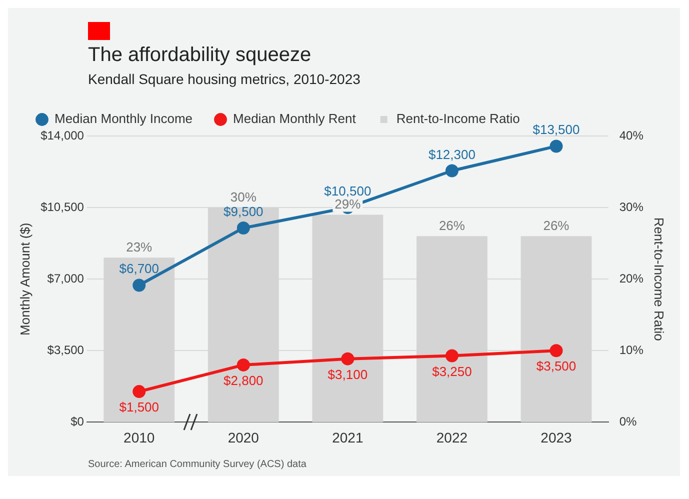  What do you see at coordinates (348, 191) in the screenshot?
I see `data-label: $10,500` at bounding box center [348, 191].